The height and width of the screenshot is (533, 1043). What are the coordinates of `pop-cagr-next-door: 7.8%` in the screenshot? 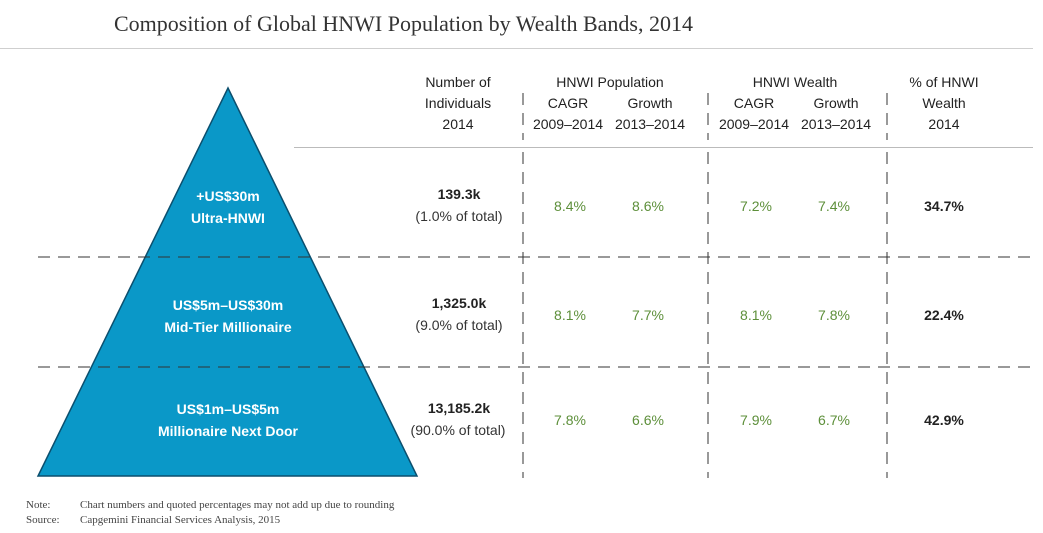 It's located at (570, 420).